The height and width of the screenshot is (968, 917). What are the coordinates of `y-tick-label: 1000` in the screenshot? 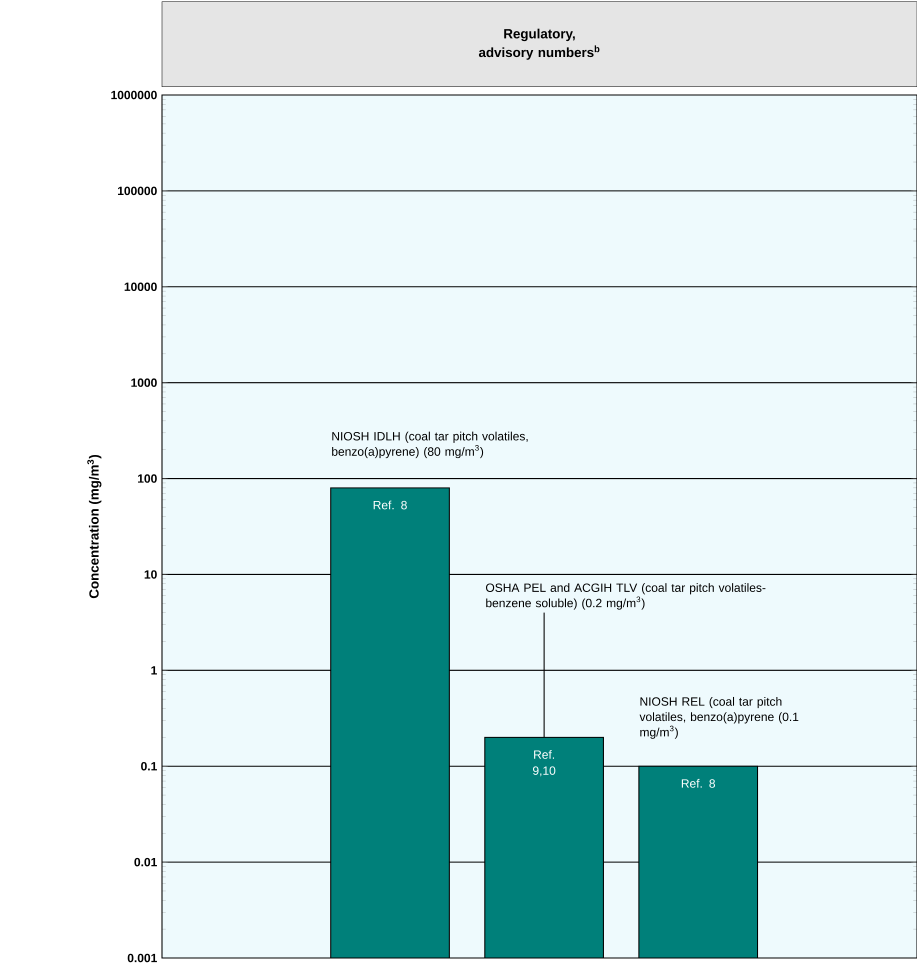 It's located at (144, 382).